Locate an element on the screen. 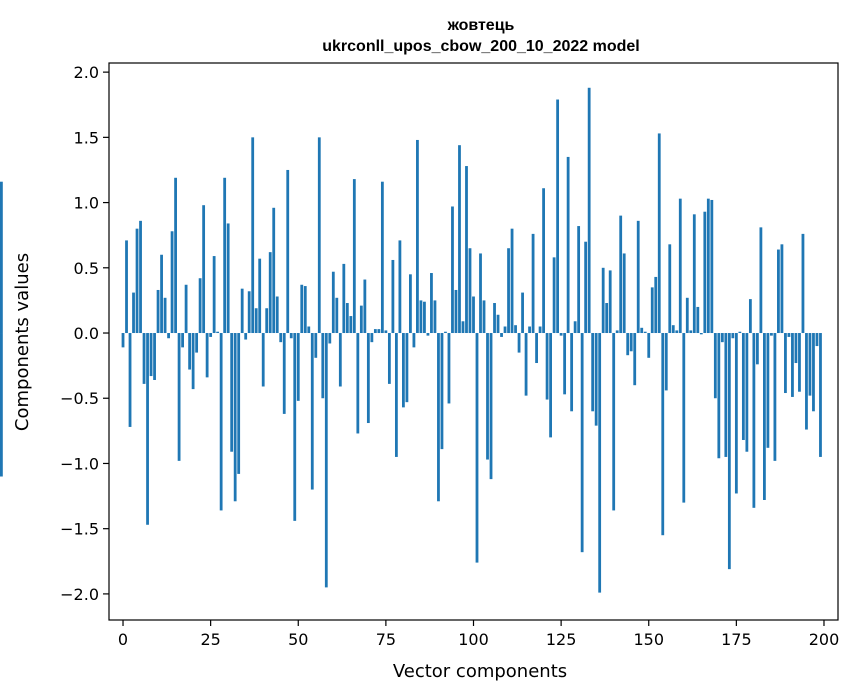 This screenshot has height=696, width=867. x-tick-label-25: 25 is located at coordinates (210, 639).